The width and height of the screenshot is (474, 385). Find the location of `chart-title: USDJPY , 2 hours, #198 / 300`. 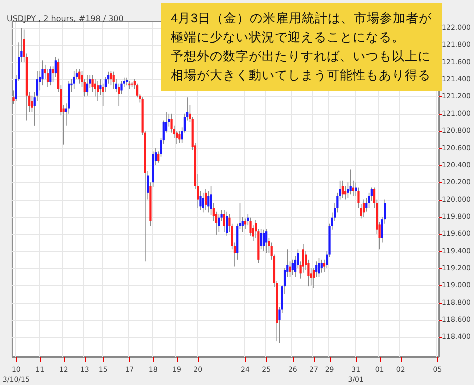

chart-title: USDJPY , 2 hours, #198 / 300 is located at coordinates (65, 19).